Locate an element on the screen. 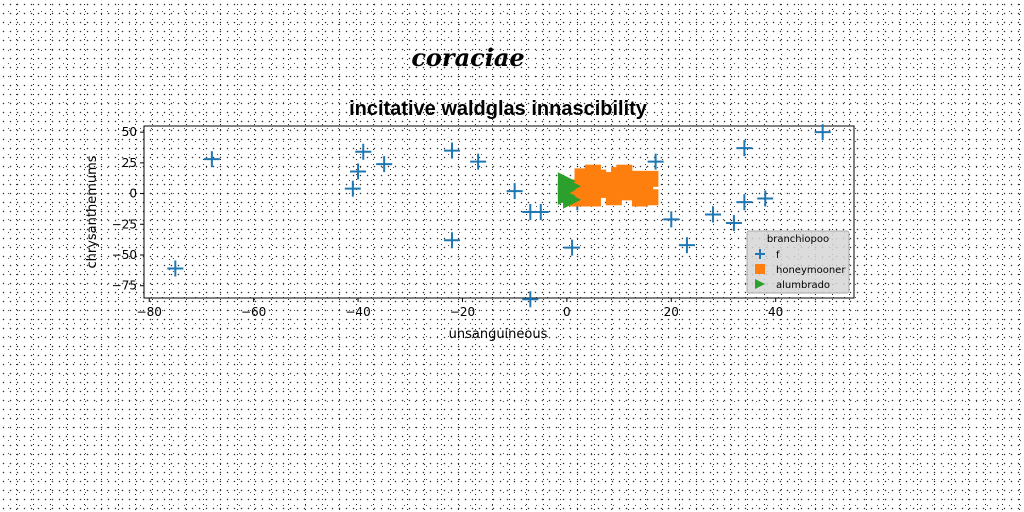 Image resolution: width=1024 pixels, height=512 pixels. y-tick-label: 0 is located at coordinates (133, 194).